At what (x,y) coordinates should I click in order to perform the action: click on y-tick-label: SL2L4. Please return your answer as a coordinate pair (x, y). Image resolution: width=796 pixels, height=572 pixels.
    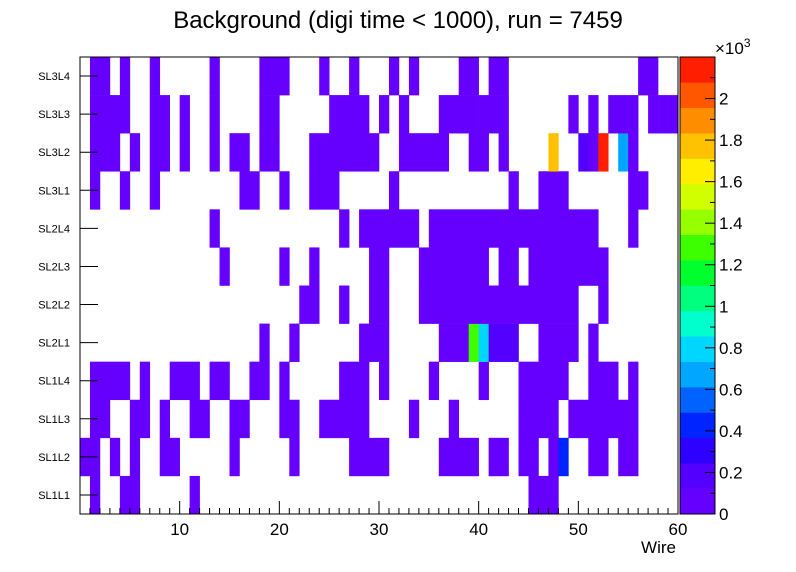
    Looking at the image, I should click on (54, 229).